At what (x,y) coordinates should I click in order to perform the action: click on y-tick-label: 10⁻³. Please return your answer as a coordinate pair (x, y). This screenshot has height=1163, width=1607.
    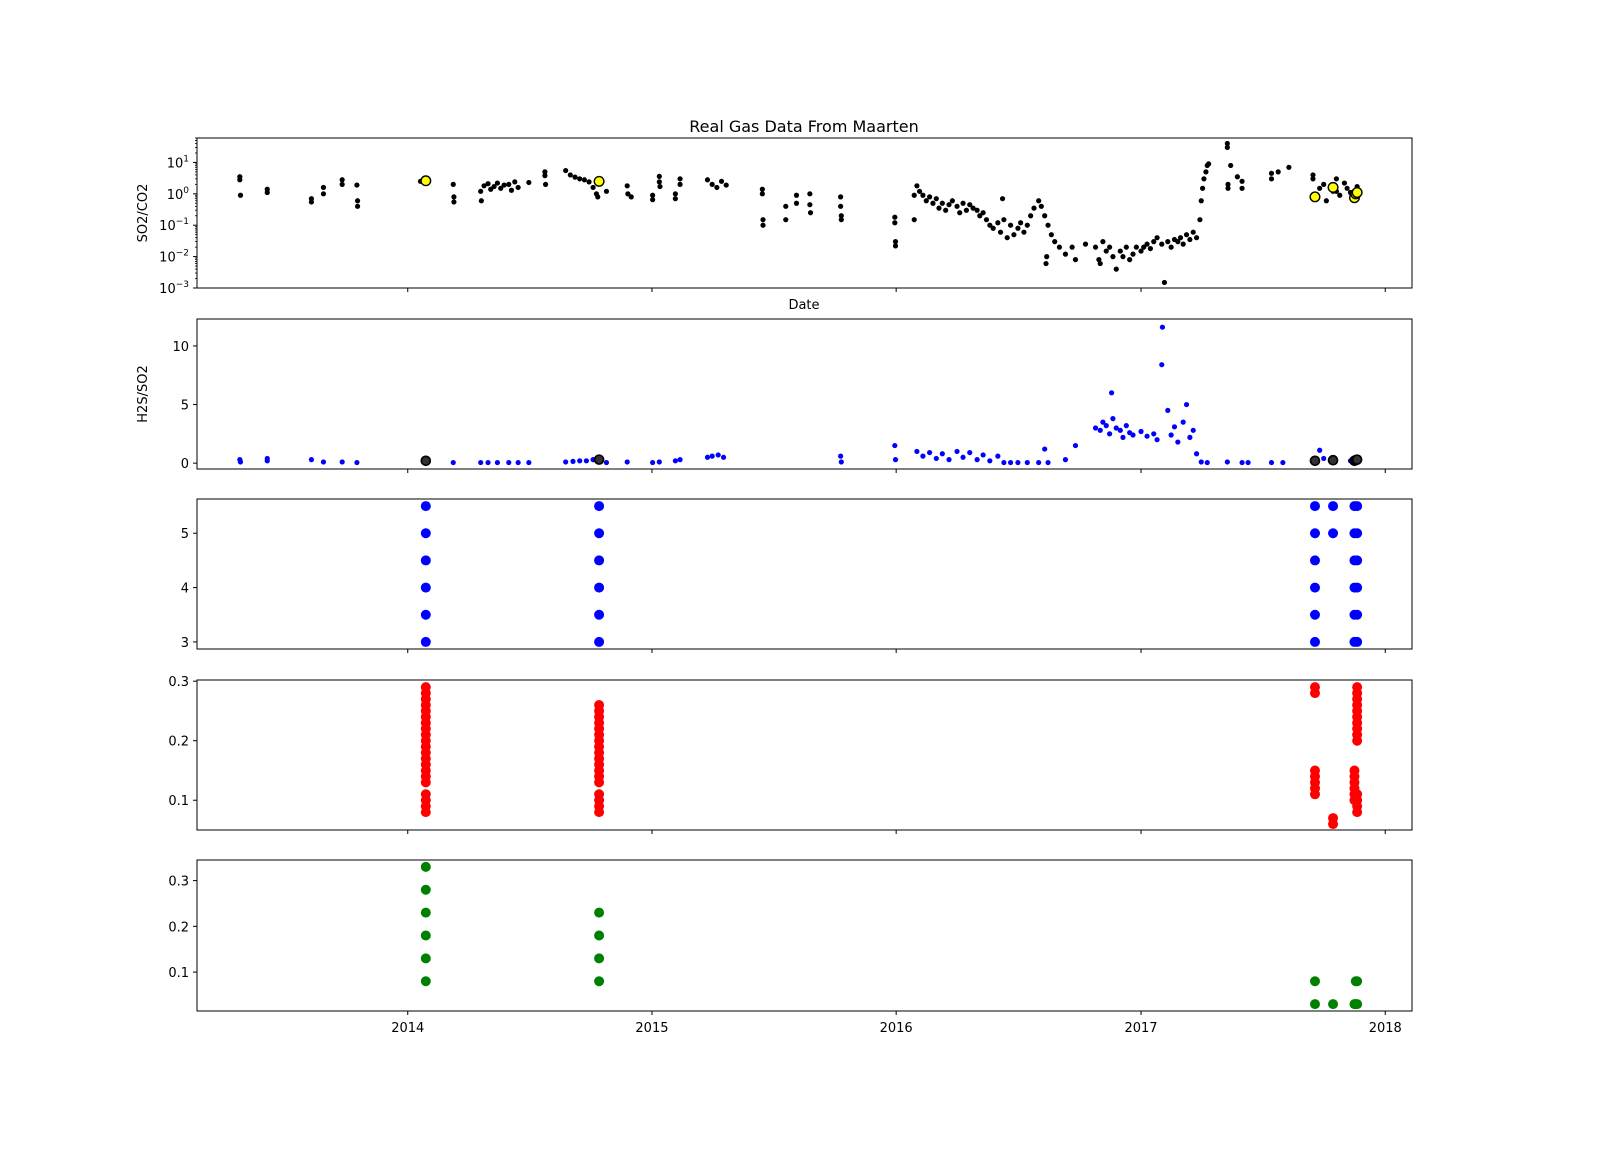
    Looking at the image, I should click on (174, 288).